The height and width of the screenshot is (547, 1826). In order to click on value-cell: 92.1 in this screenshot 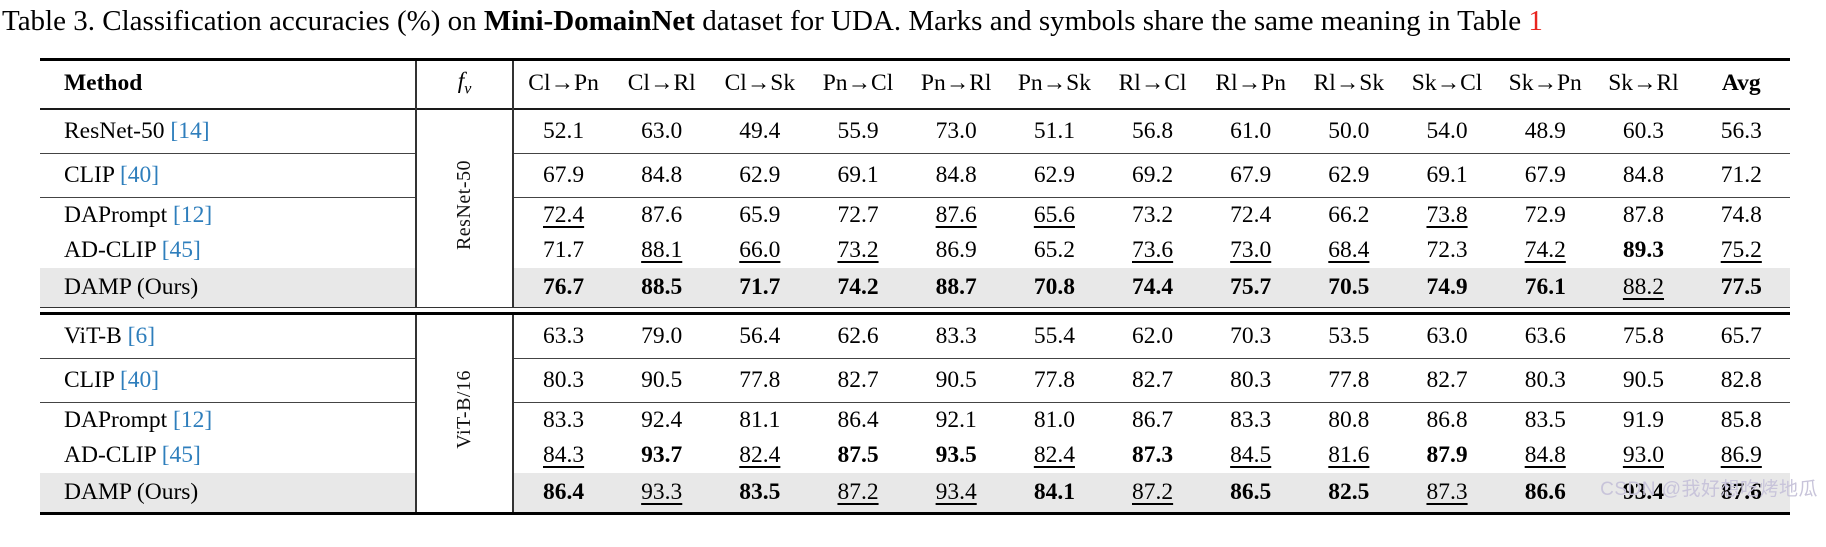, I will do `click(956, 419)`.